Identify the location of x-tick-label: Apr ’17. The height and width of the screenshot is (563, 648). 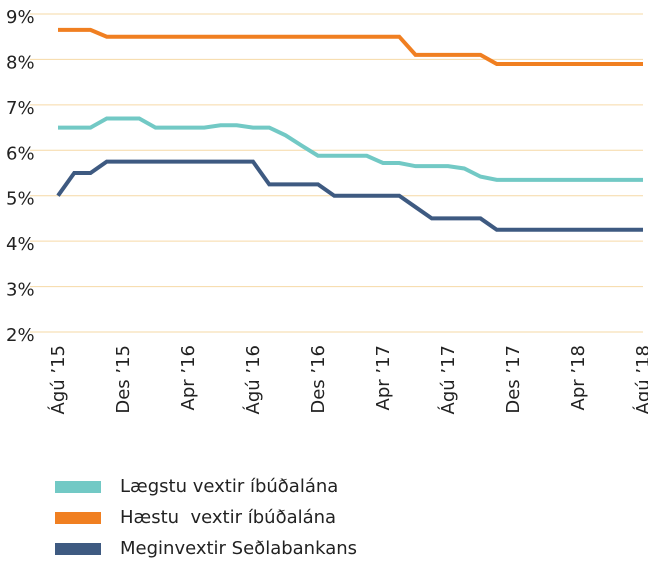
(383, 378).